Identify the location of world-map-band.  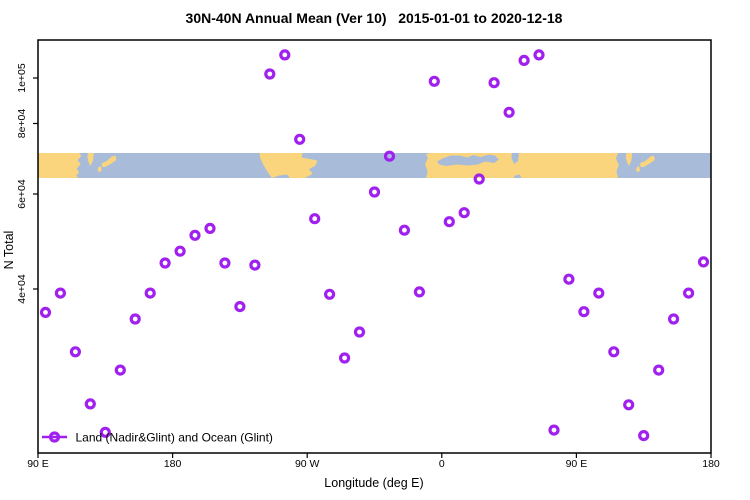
(374, 165).